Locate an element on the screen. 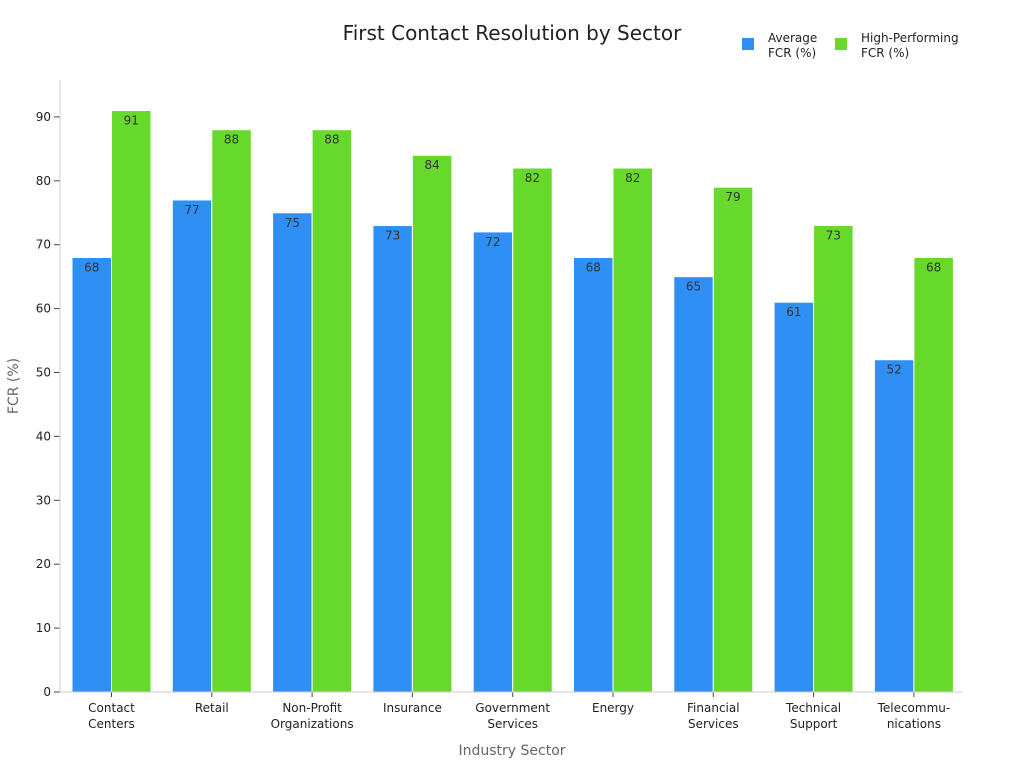  legend-label-average: Average FCR (%) is located at coordinates (792, 45).